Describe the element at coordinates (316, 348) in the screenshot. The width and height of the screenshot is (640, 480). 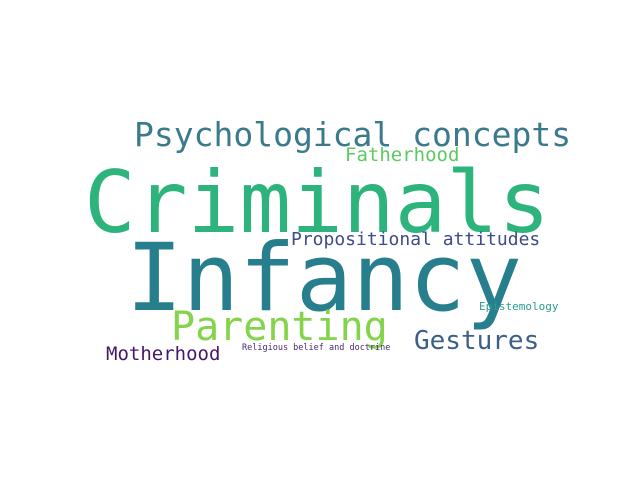
I see `word-religious-belief-and-doctrine: Religious belief and doctrine` at that location.